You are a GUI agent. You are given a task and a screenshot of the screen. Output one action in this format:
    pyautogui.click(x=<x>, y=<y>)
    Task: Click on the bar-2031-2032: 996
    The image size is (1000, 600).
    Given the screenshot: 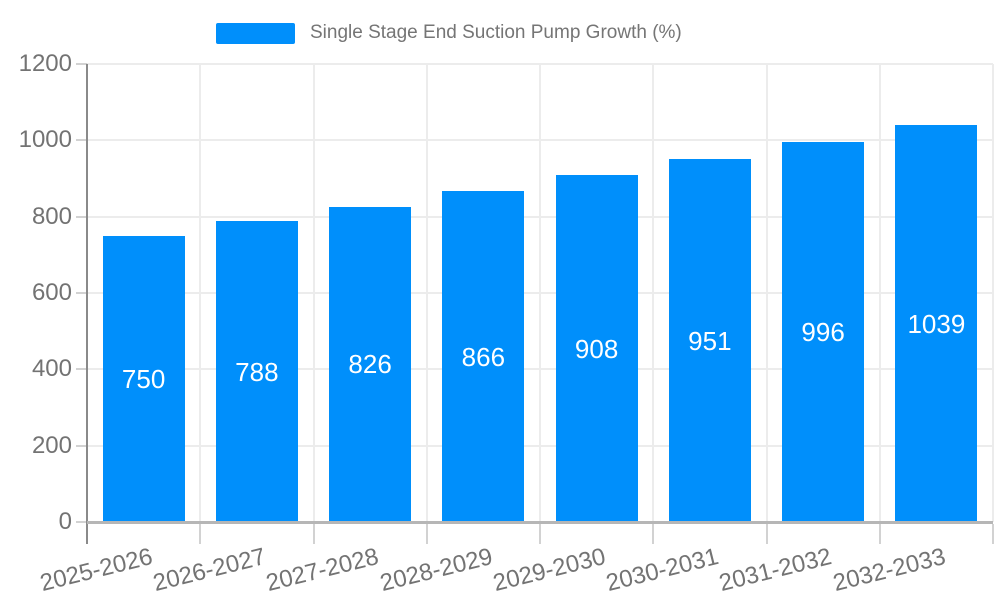 What is the action you would take?
    pyautogui.click(x=823, y=331)
    